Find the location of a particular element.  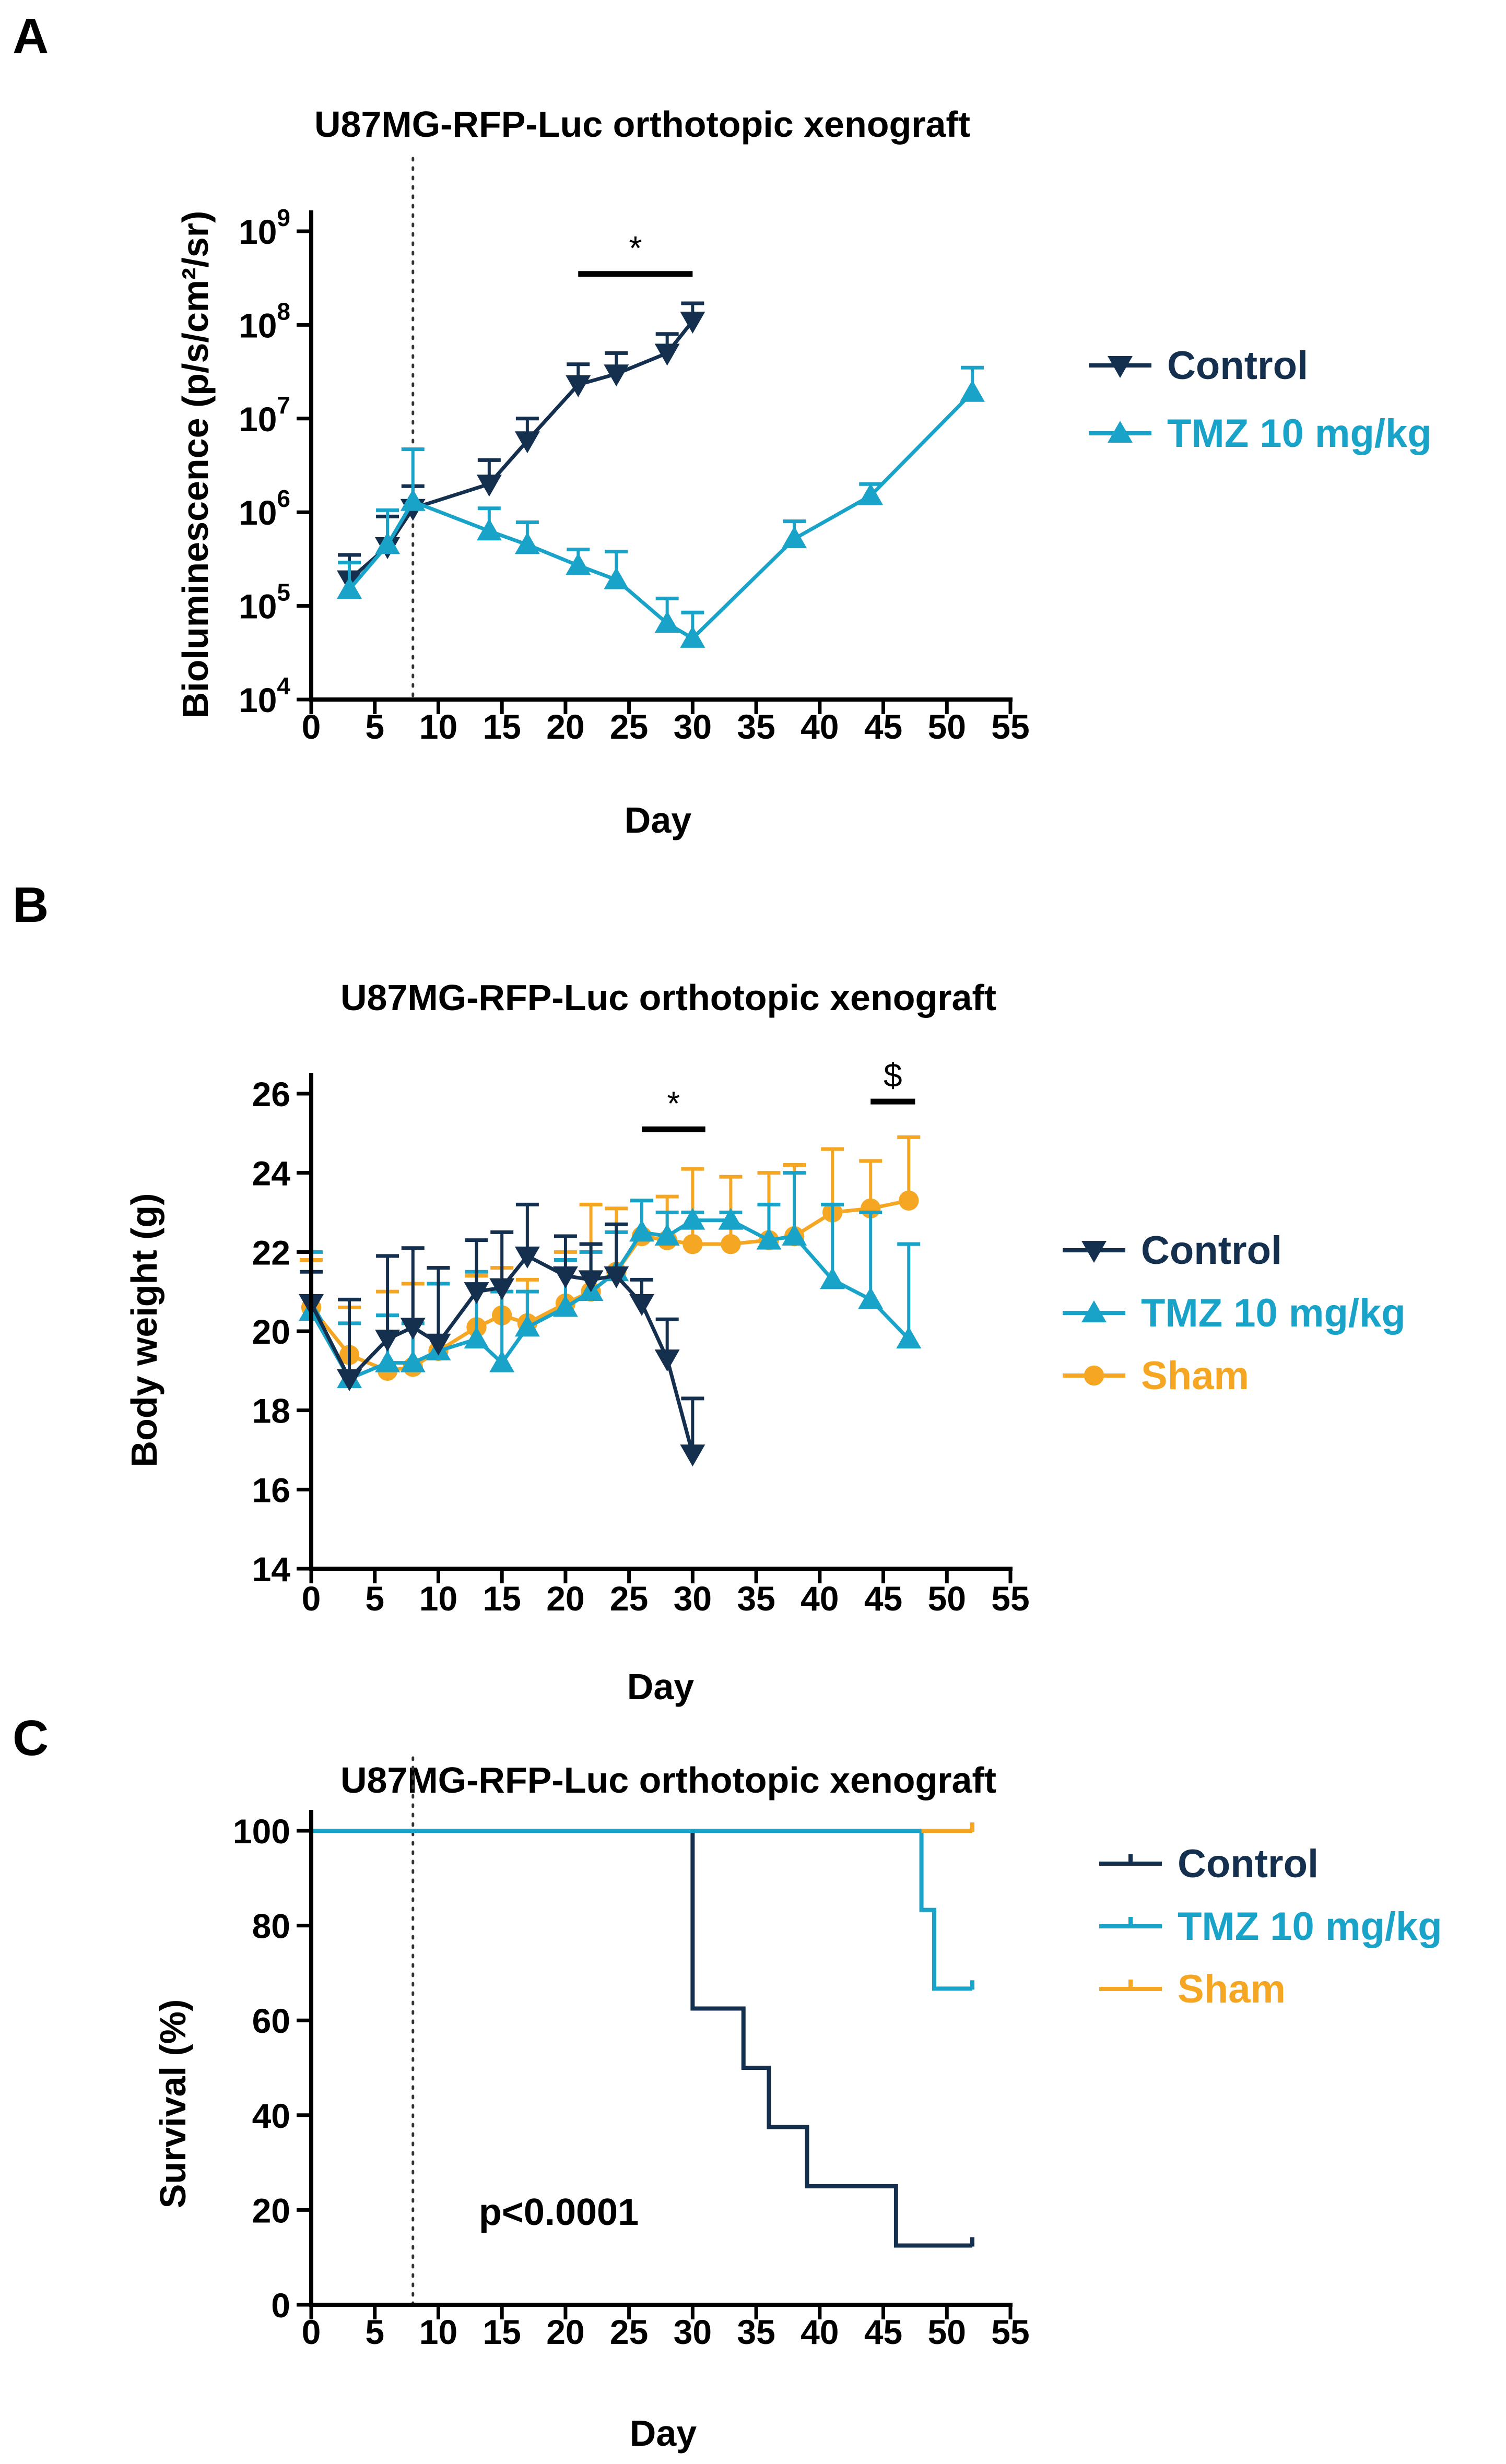

y-tick-exponent: 6 is located at coordinates (283, 498).